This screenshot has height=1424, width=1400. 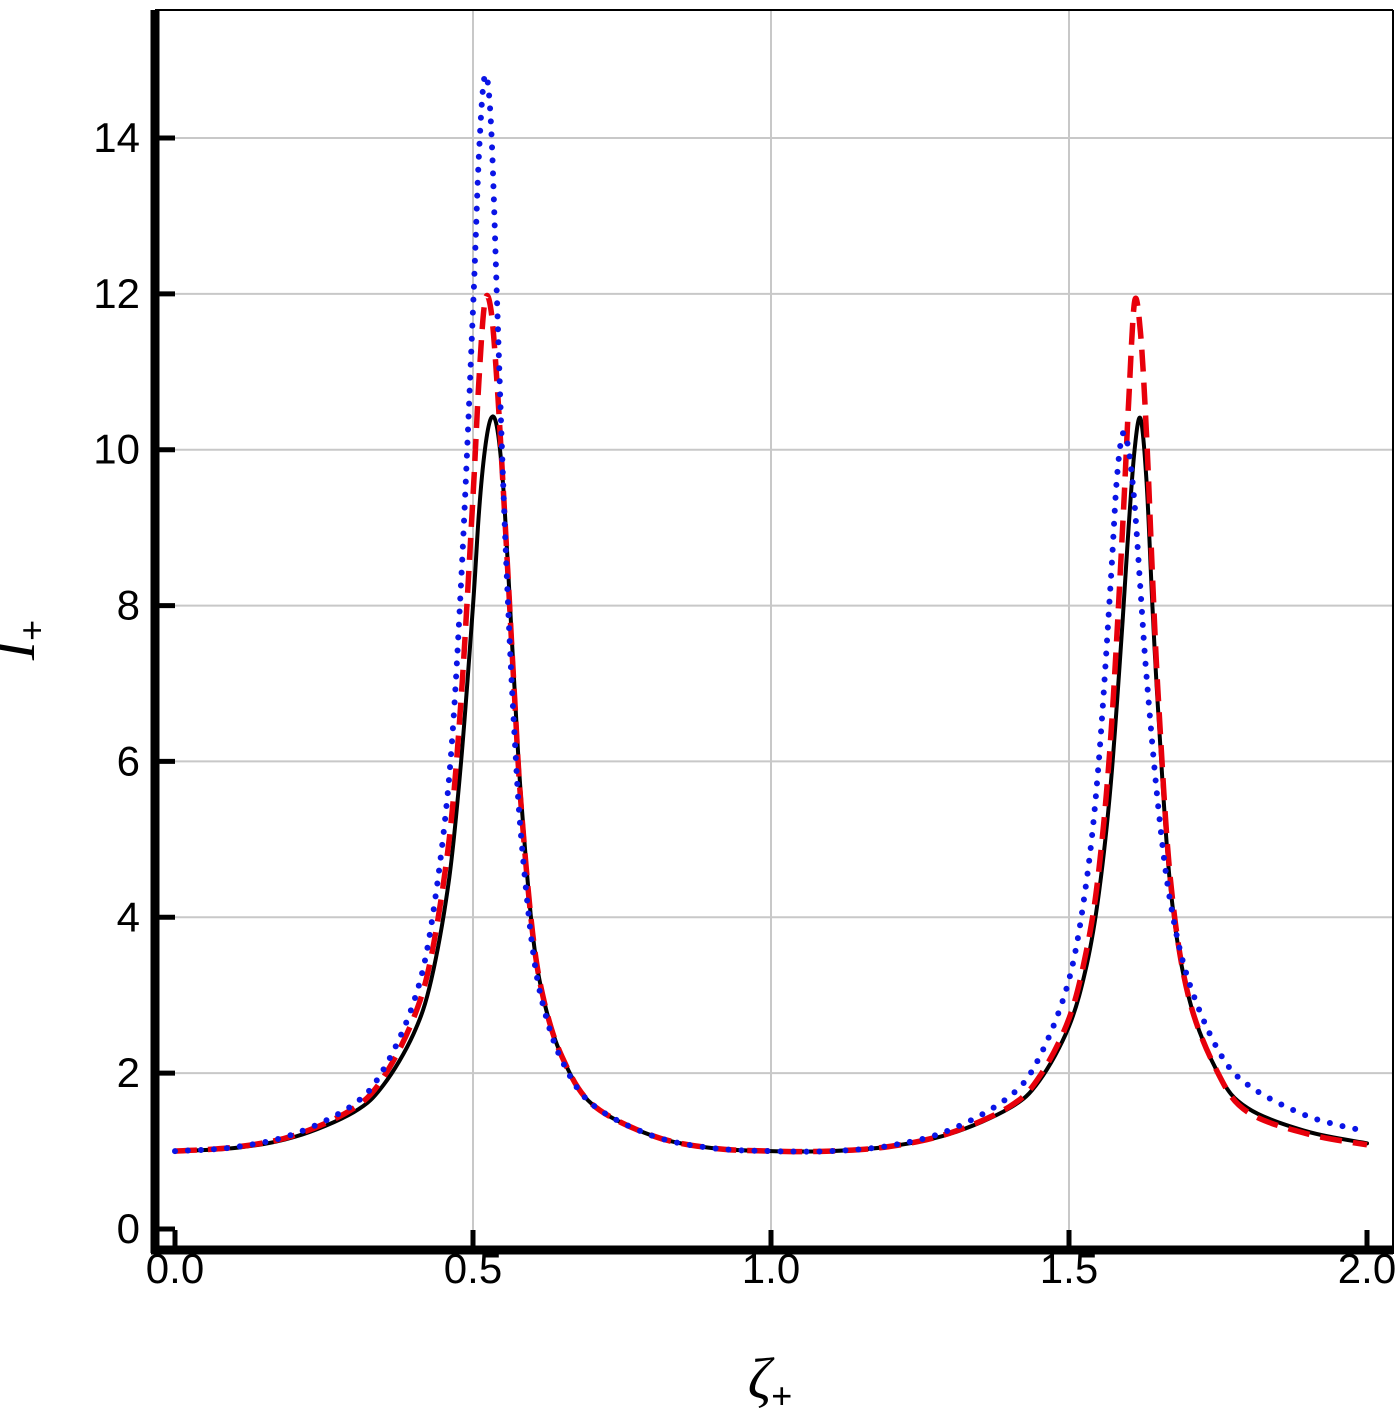 What do you see at coordinates (781, 1395) in the screenshot?
I see `x-axis-label-subscript: +` at bounding box center [781, 1395].